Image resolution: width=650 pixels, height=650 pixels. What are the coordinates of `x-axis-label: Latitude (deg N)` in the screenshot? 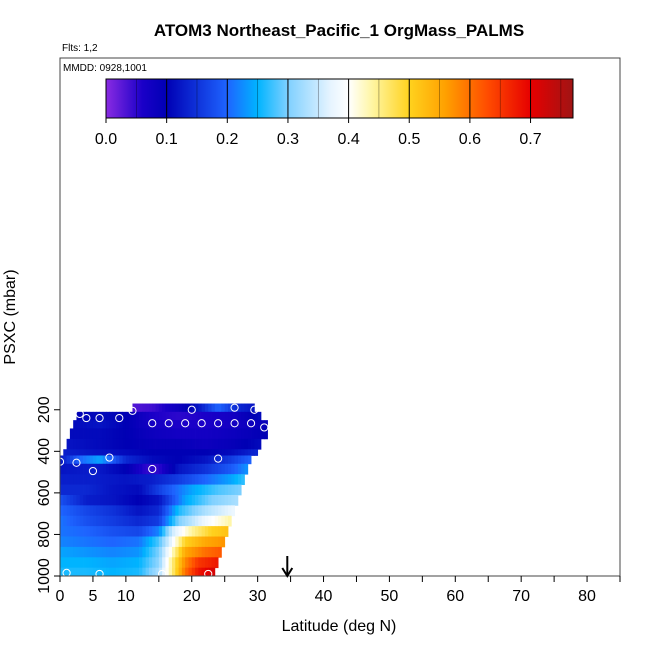 It's located at (339, 626).